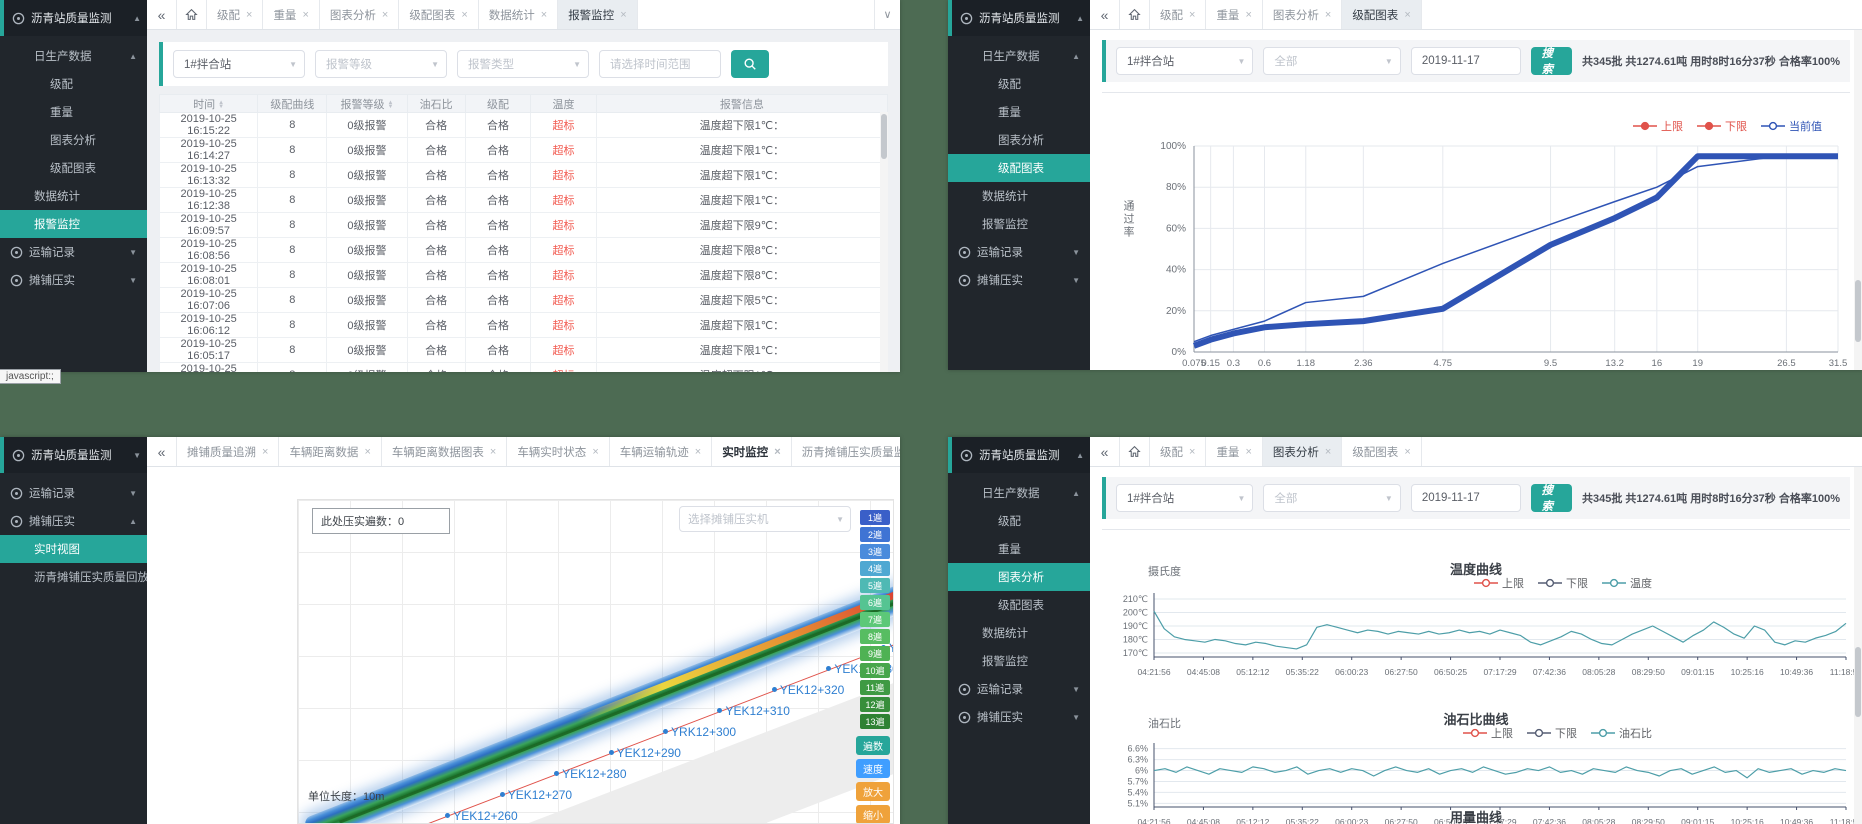  I want to click on legend-item-温度: 温度, so click(1627, 583).